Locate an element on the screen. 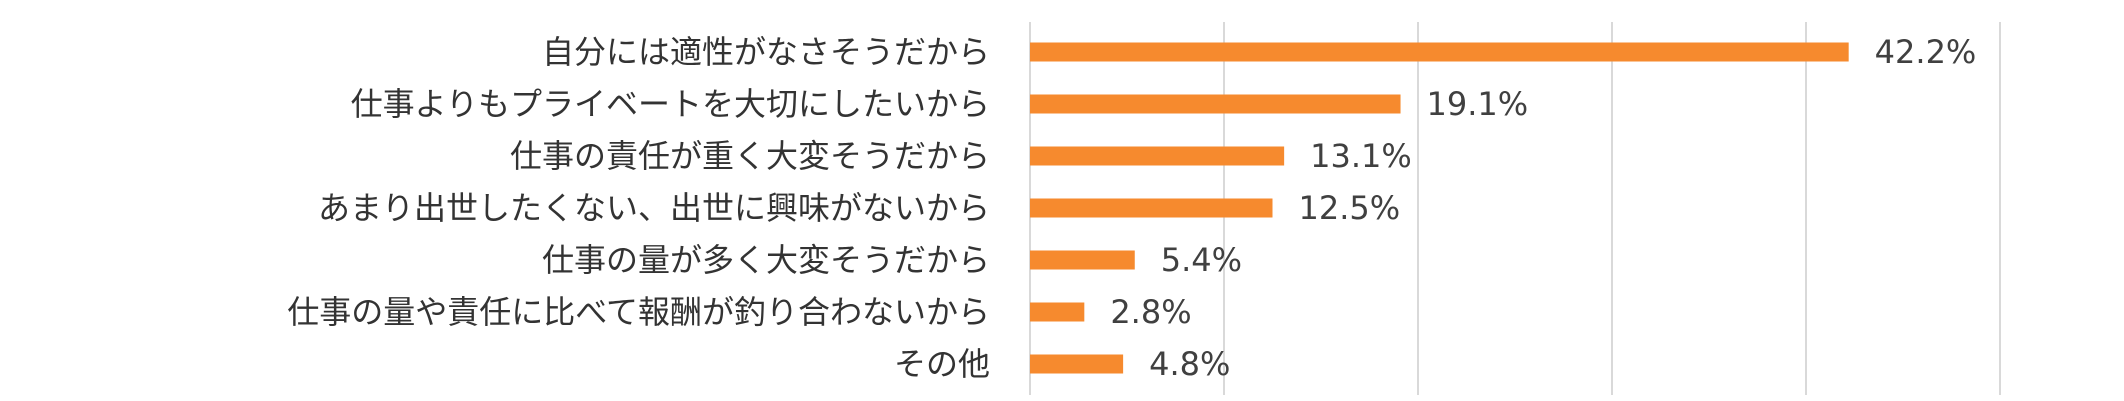  category-label: 仕事の量や責任に比べて報酬が釣り合わないから is located at coordinates (638, 312).